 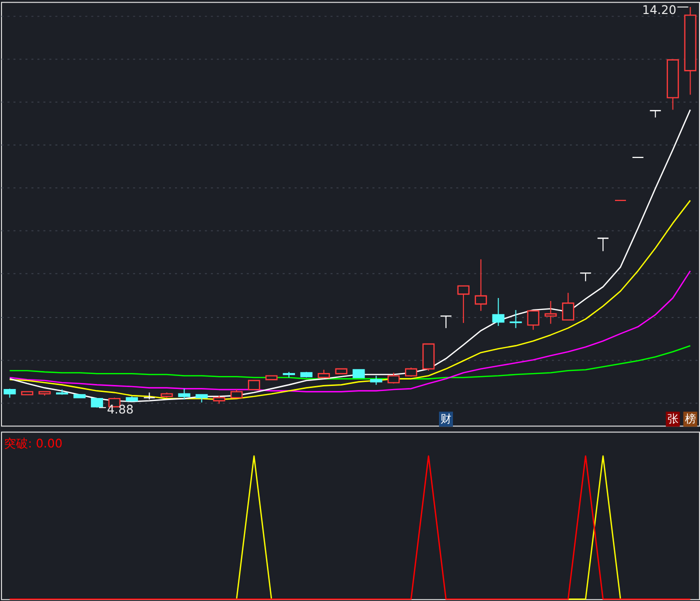 What do you see at coordinates (659, 9) in the screenshot?
I see `annotation: 14.20` at bounding box center [659, 9].